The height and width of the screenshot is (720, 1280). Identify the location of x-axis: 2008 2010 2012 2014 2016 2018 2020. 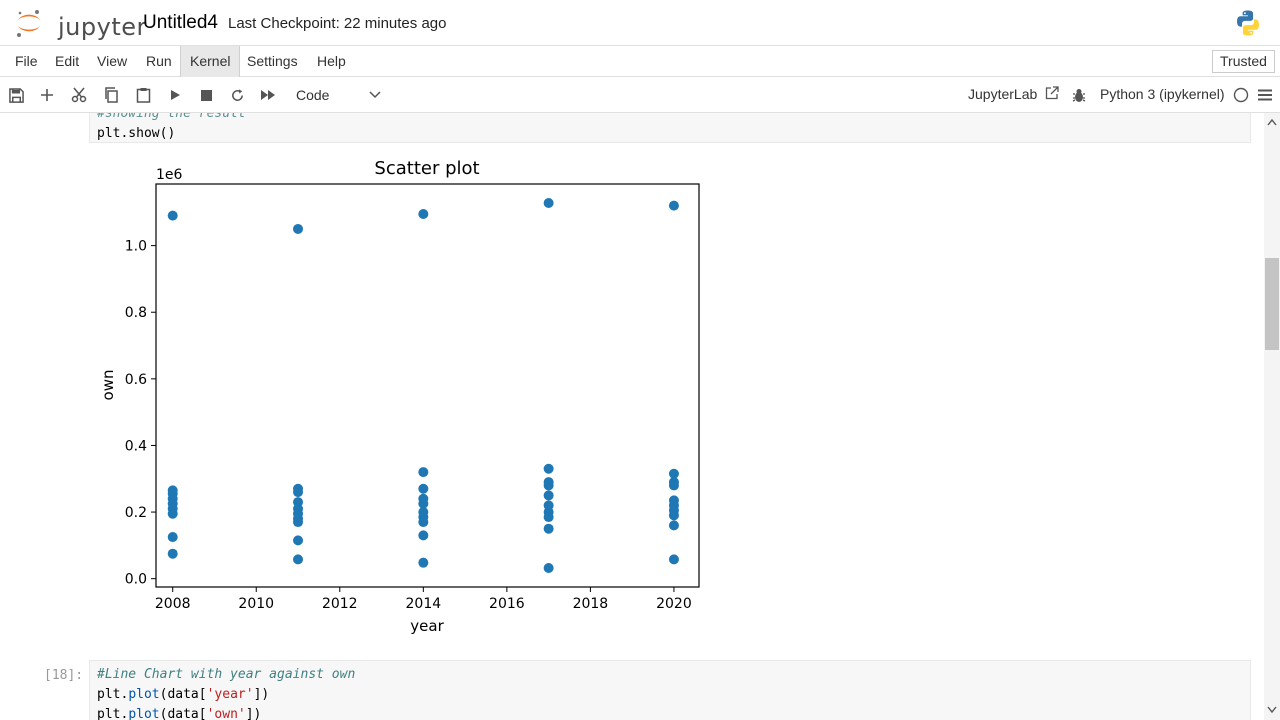
(423, 599).